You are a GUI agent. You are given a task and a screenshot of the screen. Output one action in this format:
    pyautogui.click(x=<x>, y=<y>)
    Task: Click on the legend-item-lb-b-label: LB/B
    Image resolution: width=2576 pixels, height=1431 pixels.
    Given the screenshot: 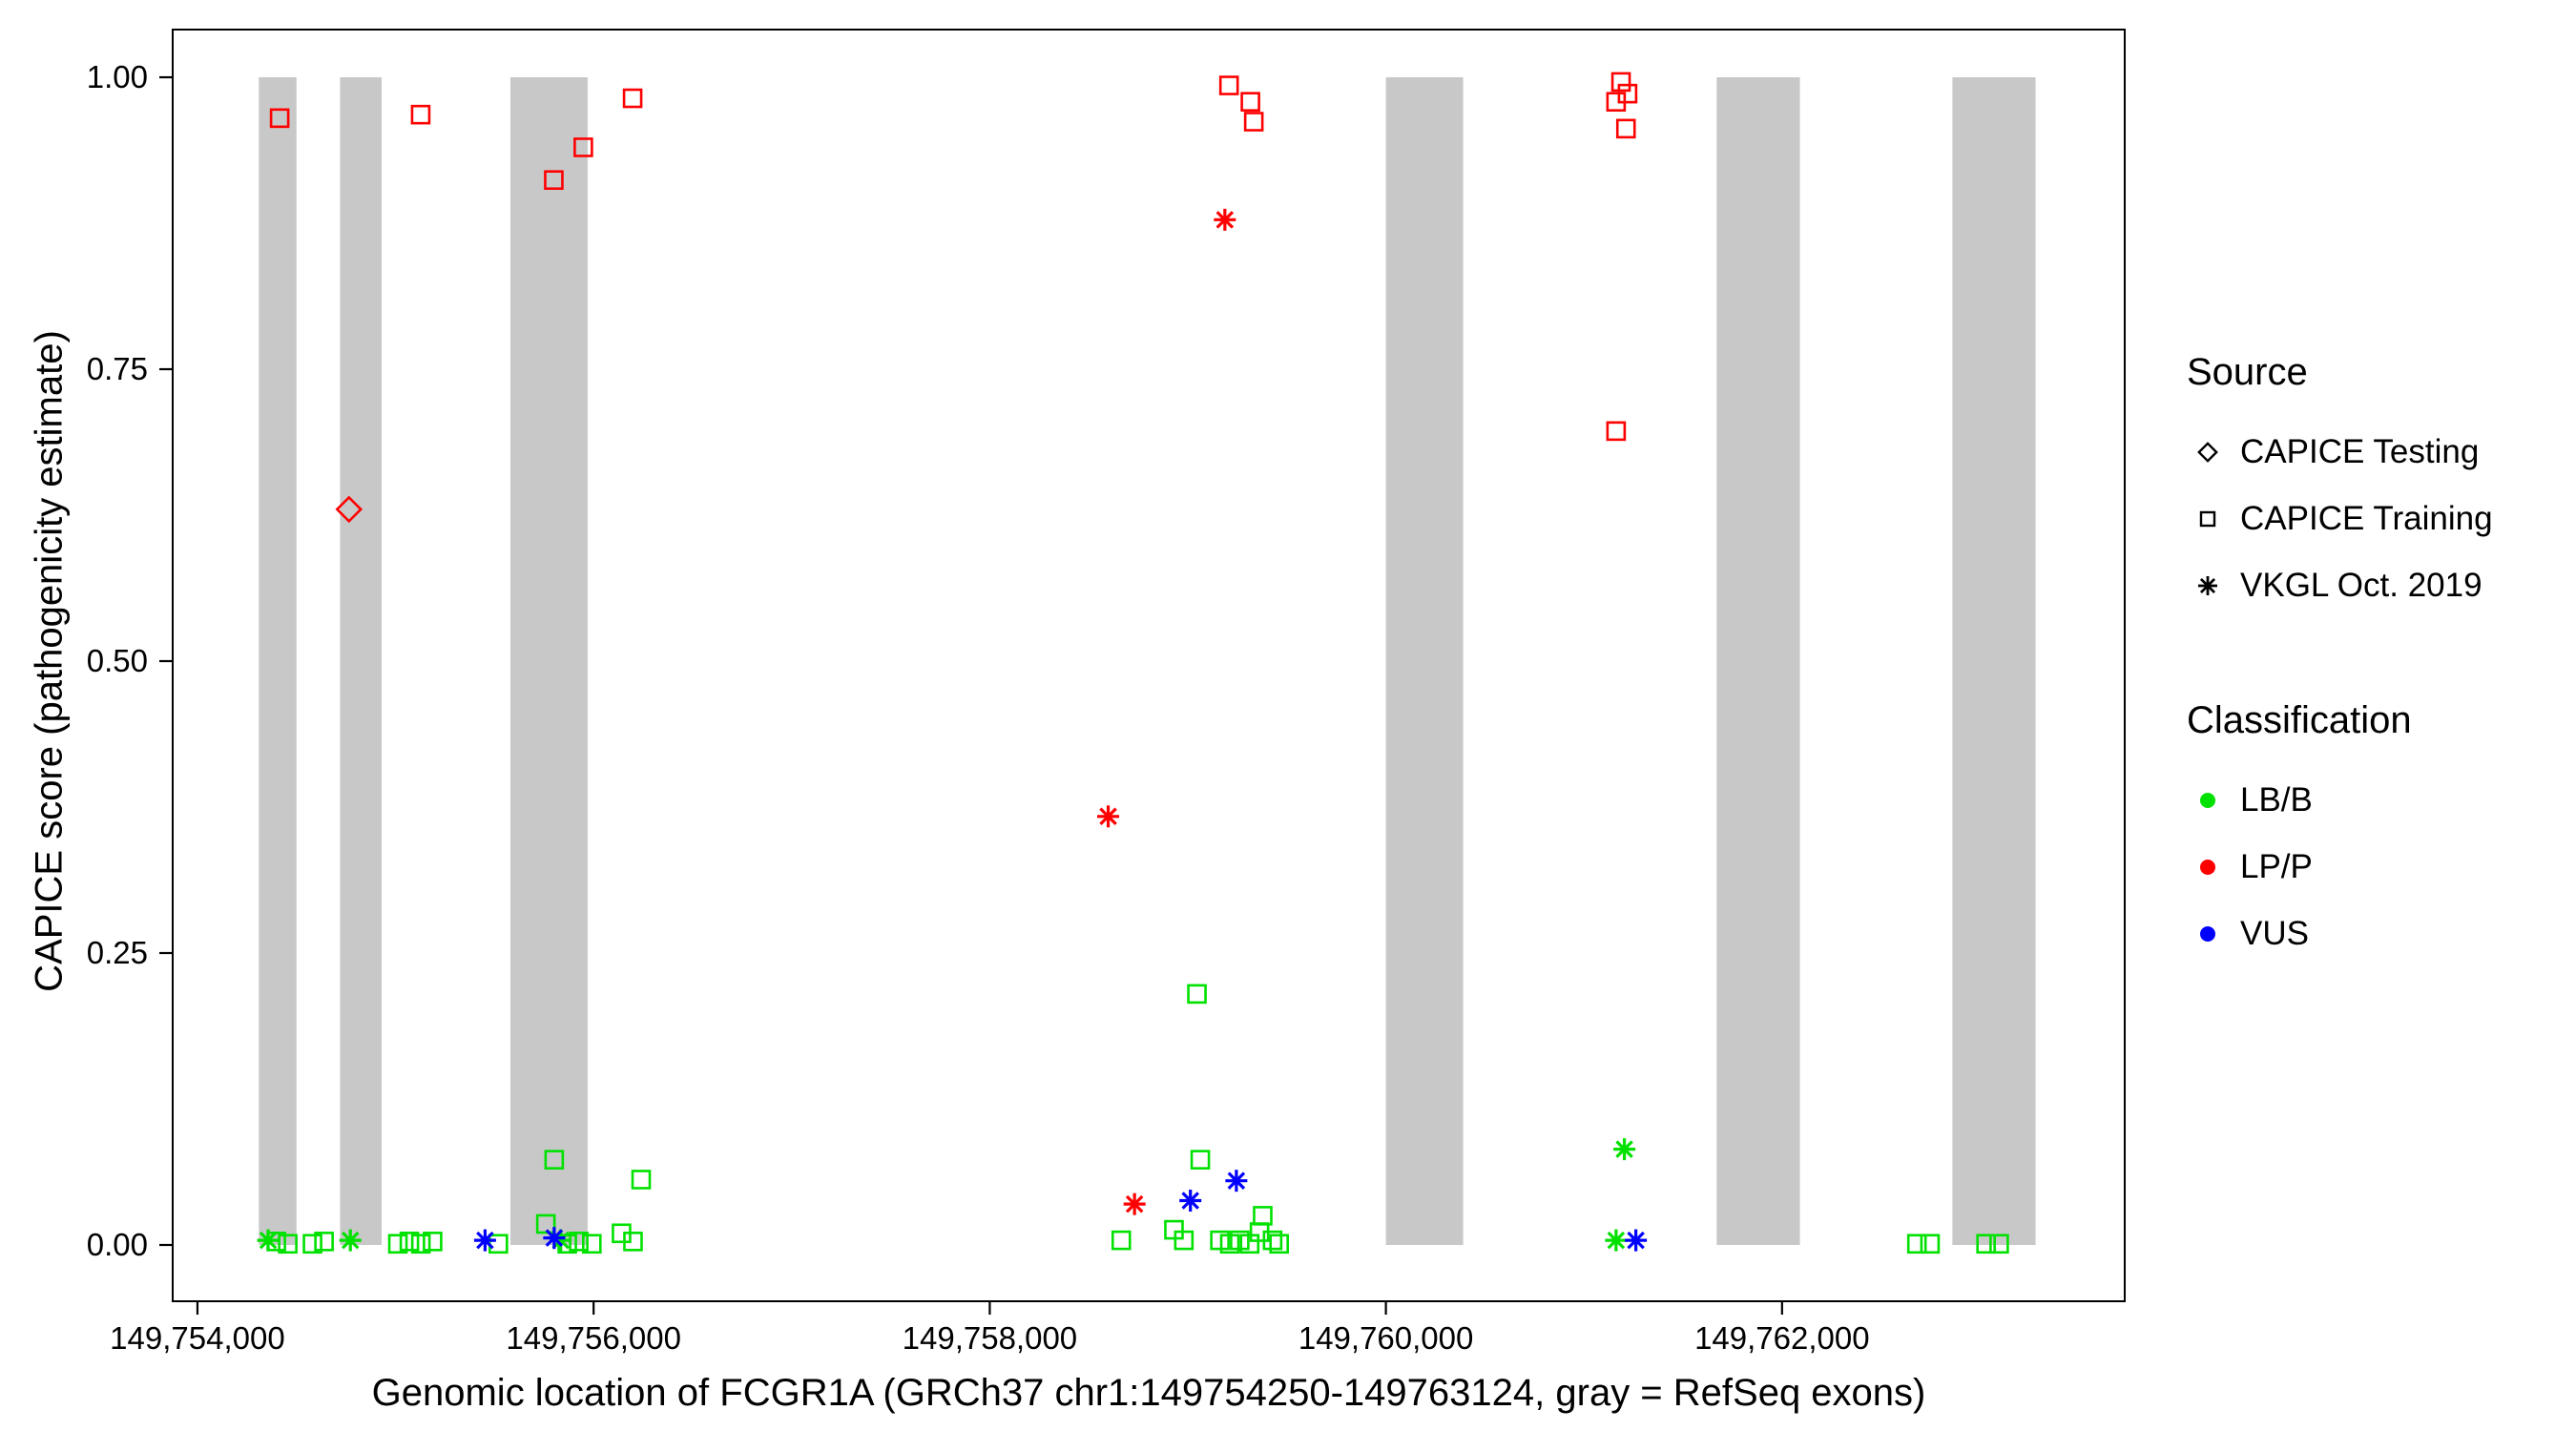 What is the action you would take?
    pyautogui.click(x=2276, y=800)
    